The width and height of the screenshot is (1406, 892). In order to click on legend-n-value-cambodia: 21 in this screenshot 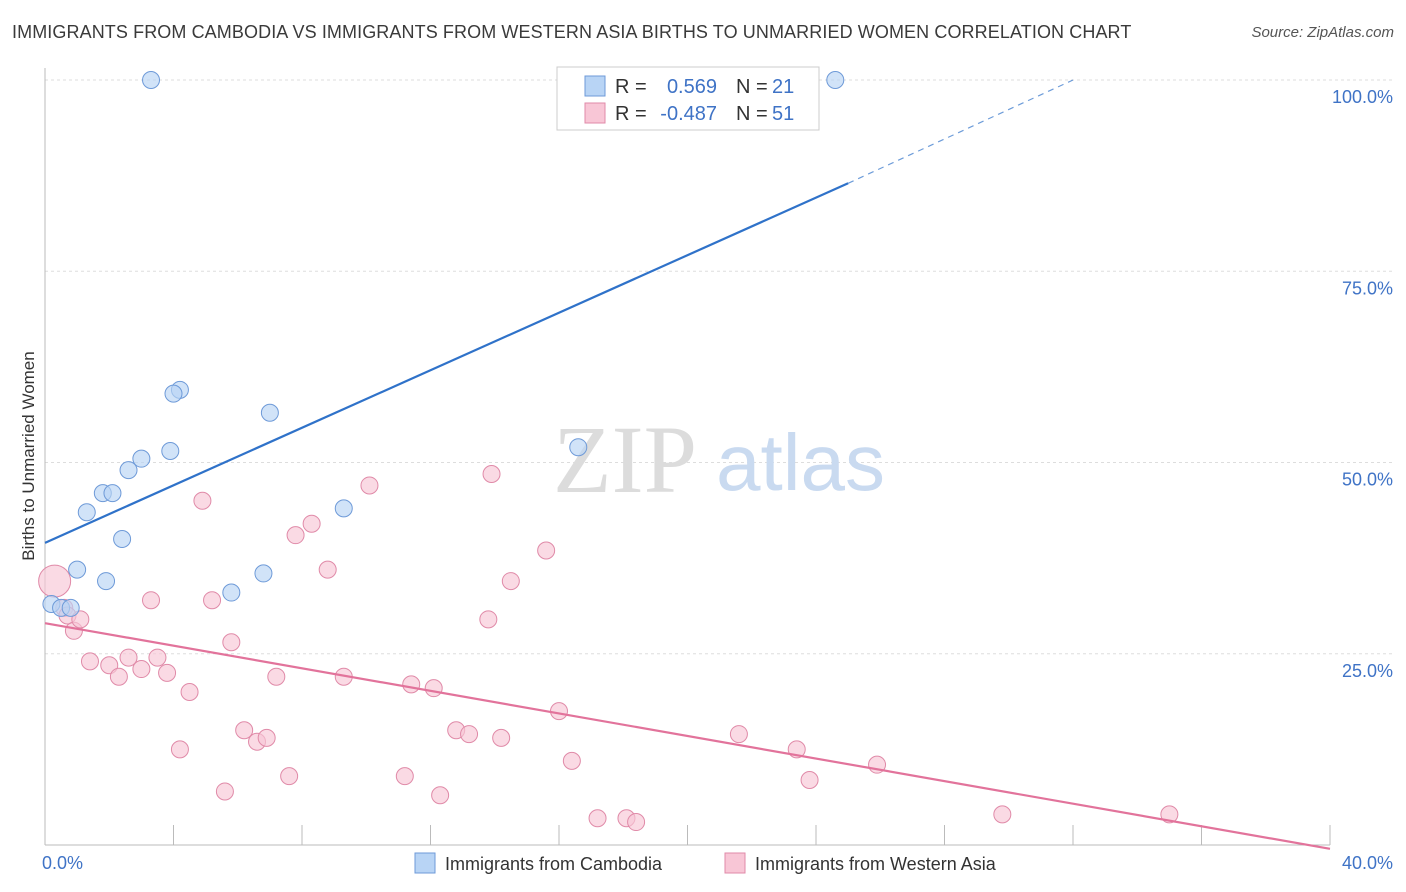, I will do `click(783, 87)`.